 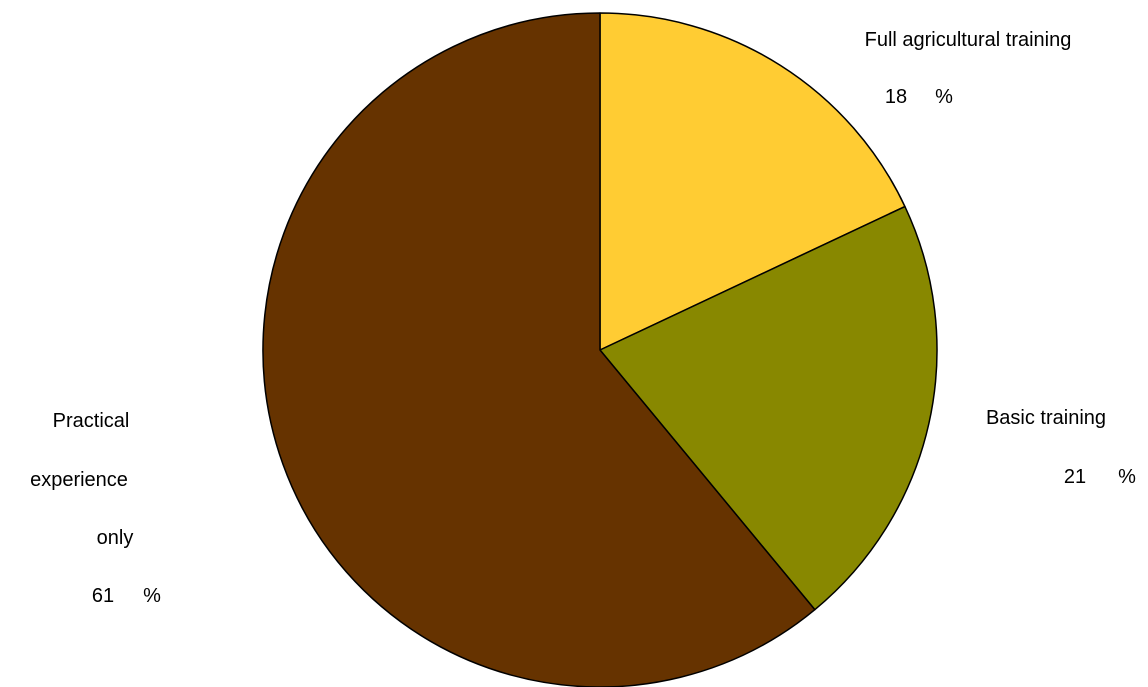 What do you see at coordinates (103, 596) in the screenshot?
I see `slice-value-practical: 61` at bounding box center [103, 596].